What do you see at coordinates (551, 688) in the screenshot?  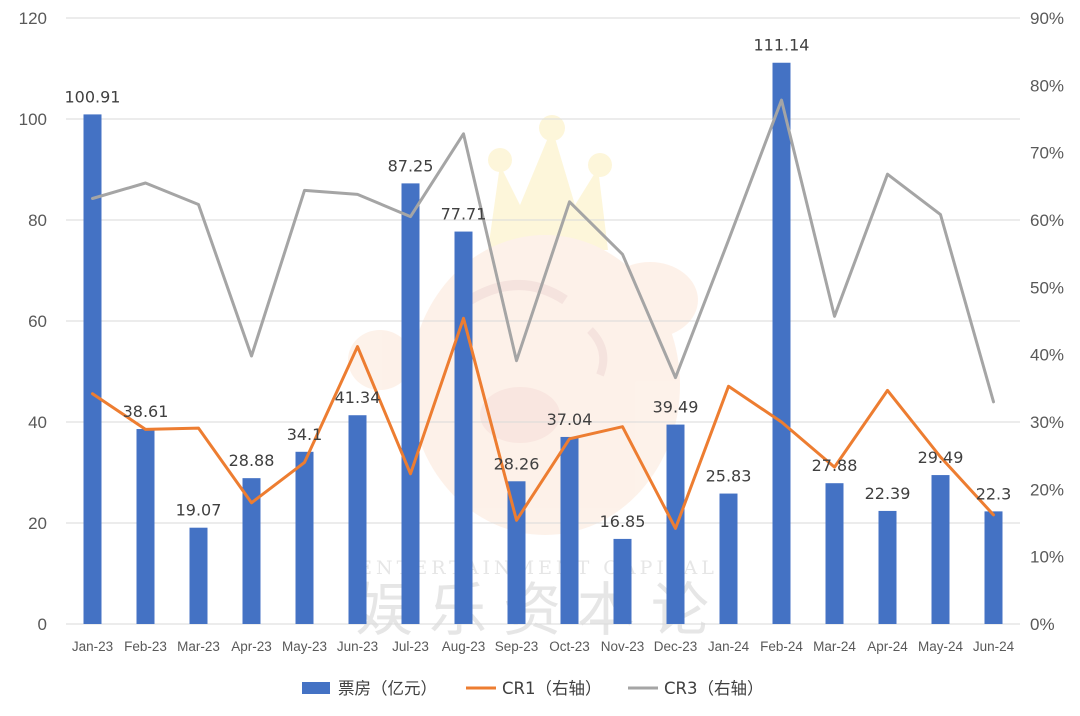 I see `legend-label: CR1（右轴）` at bounding box center [551, 688].